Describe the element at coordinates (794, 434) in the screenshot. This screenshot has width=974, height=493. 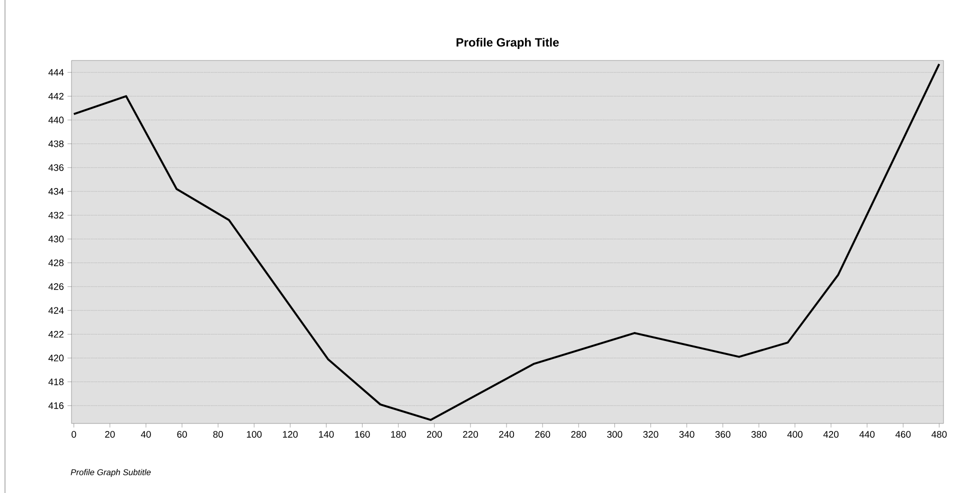
I see `x-tick-label: 400` at that location.